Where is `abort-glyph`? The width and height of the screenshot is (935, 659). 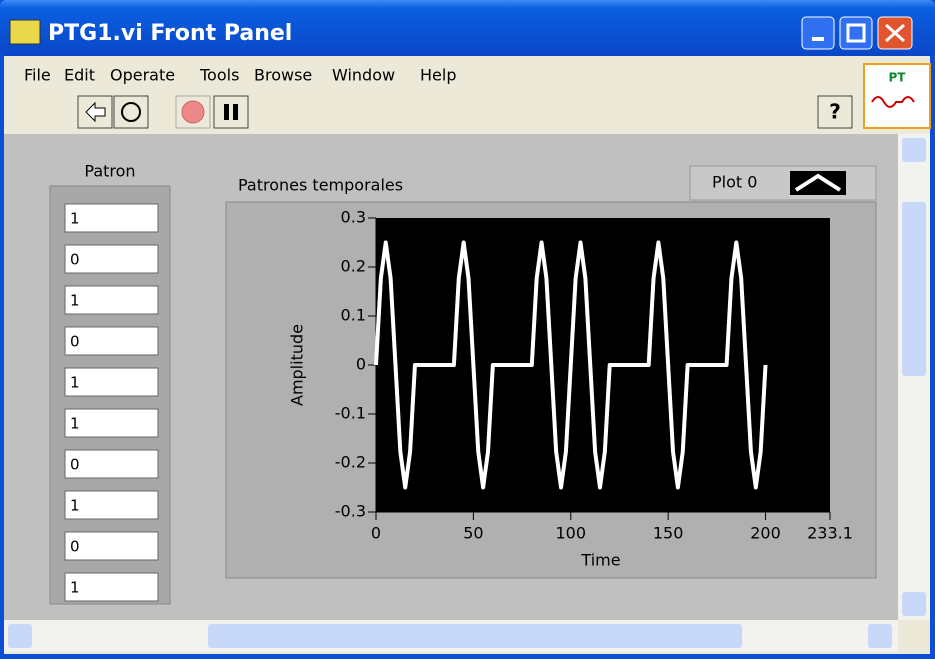 abort-glyph is located at coordinates (193, 112).